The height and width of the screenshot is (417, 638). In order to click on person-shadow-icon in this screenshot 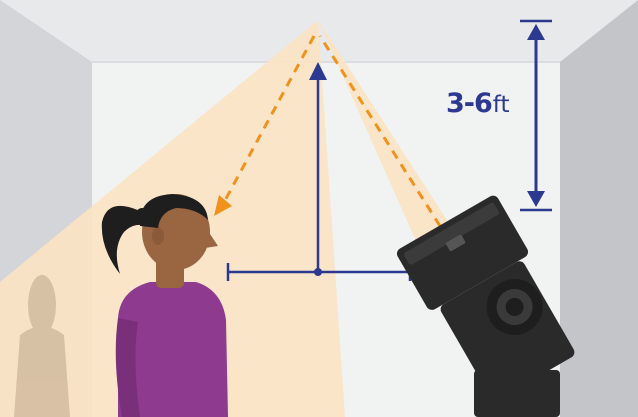, I will do `click(42, 346)`.